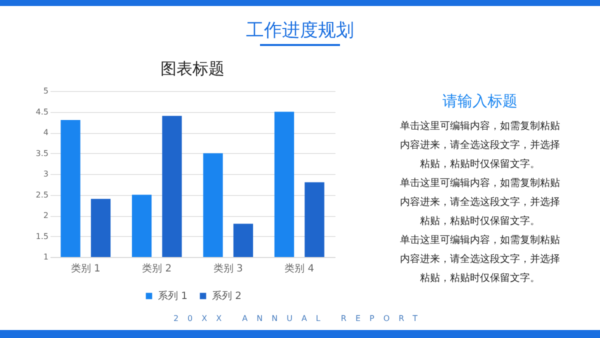 The image size is (600, 338). I want to click on y-tick-label: 4.5, so click(42, 111).